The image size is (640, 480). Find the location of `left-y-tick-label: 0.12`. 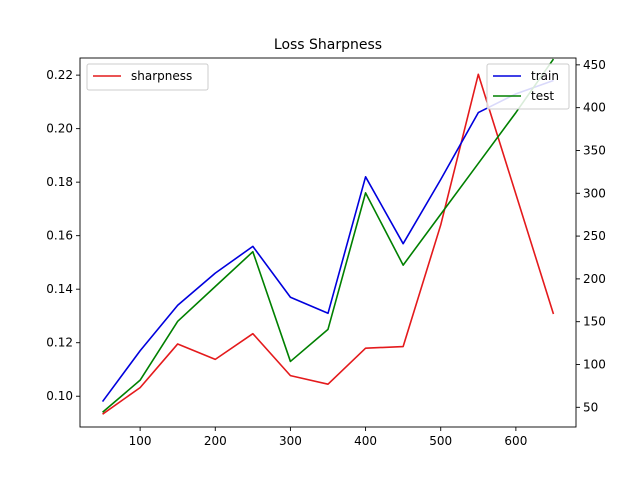

left-y-tick-label: 0.12 is located at coordinates (59, 343).